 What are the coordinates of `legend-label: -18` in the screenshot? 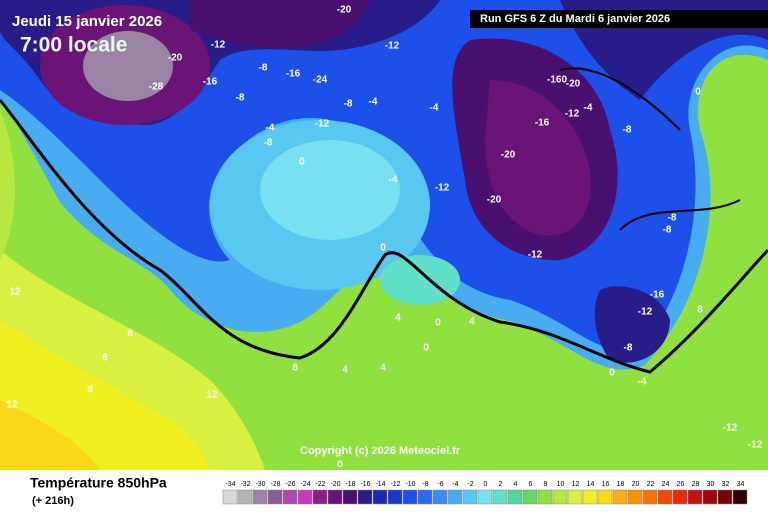 It's located at (350, 484).